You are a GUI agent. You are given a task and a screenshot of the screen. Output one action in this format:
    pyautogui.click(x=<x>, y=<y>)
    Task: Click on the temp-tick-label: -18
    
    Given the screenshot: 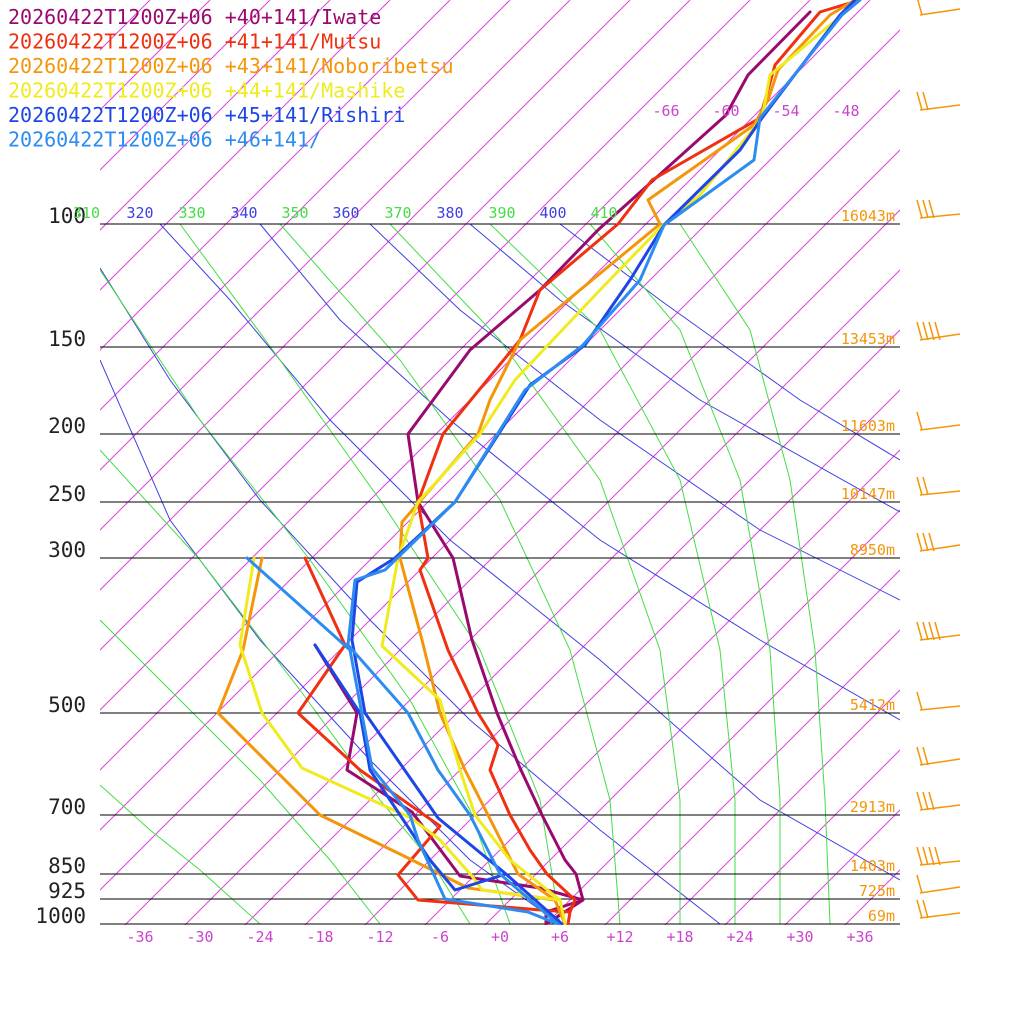 What is the action you would take?
    pyautogui.click(x=319, y=937)
    